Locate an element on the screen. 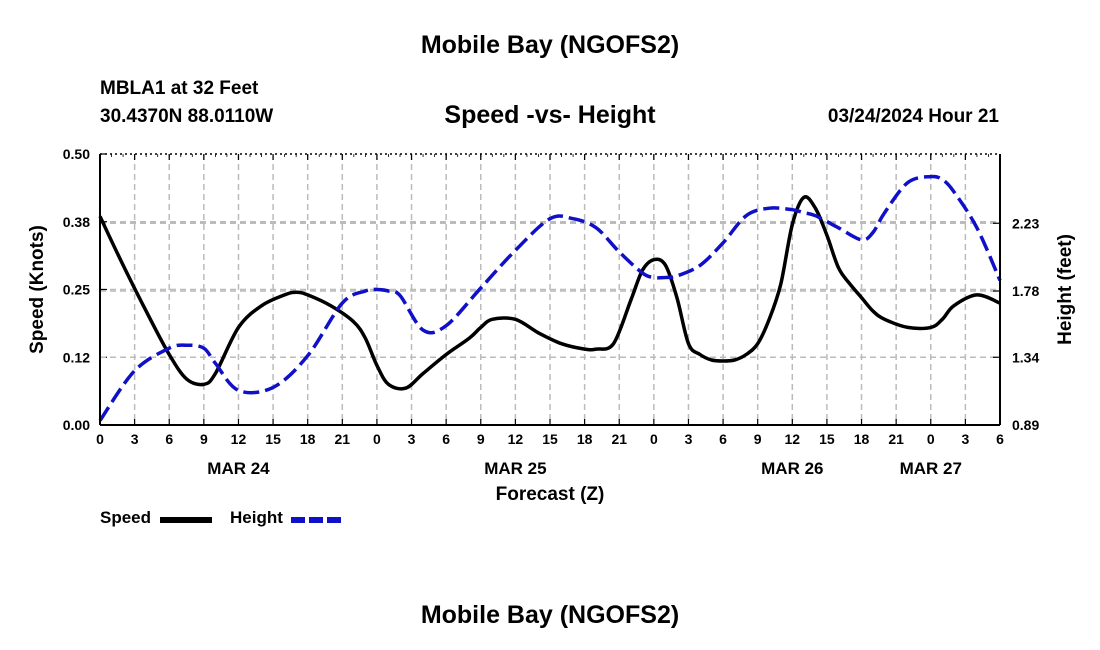  y2-tick-label: 1.78 is located at coordinates (1025, 291).